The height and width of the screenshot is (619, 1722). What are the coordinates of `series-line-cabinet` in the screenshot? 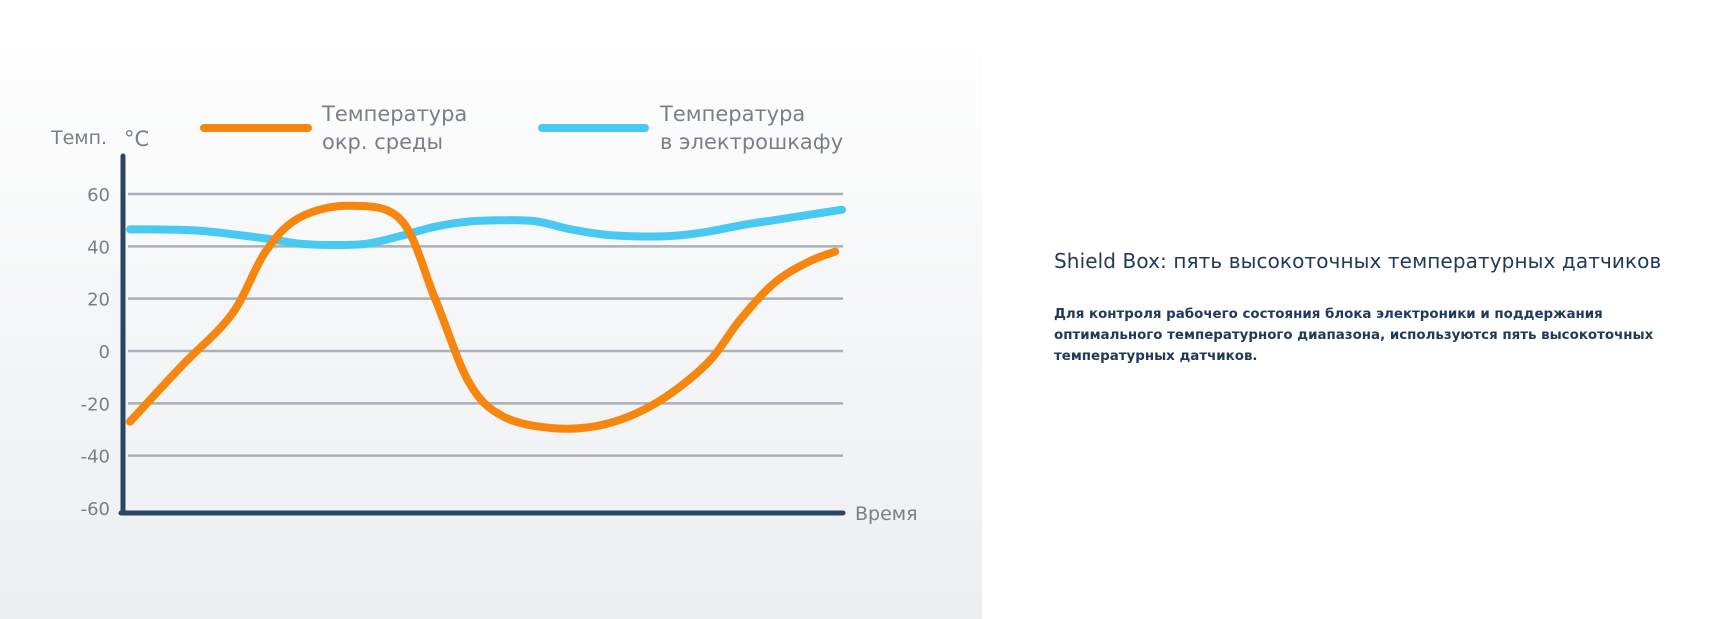 It's located at (486, 227).